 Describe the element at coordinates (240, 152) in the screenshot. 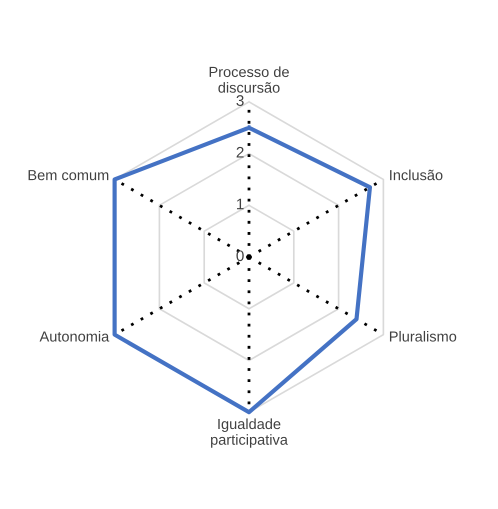

I see `y-tick-label: 2` at that location.